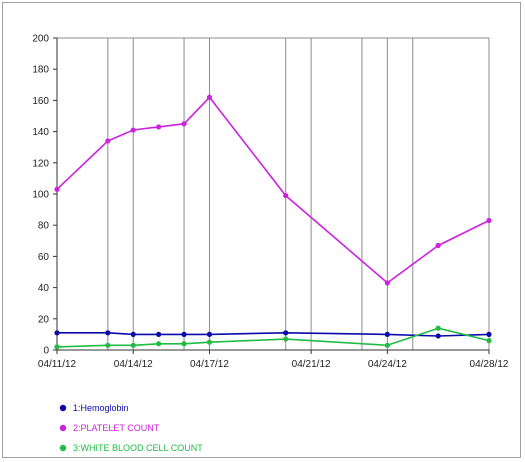 The width and height of the screenshot is (525, 462). I want to click on y-tick-label: 200, so click(40, 39).